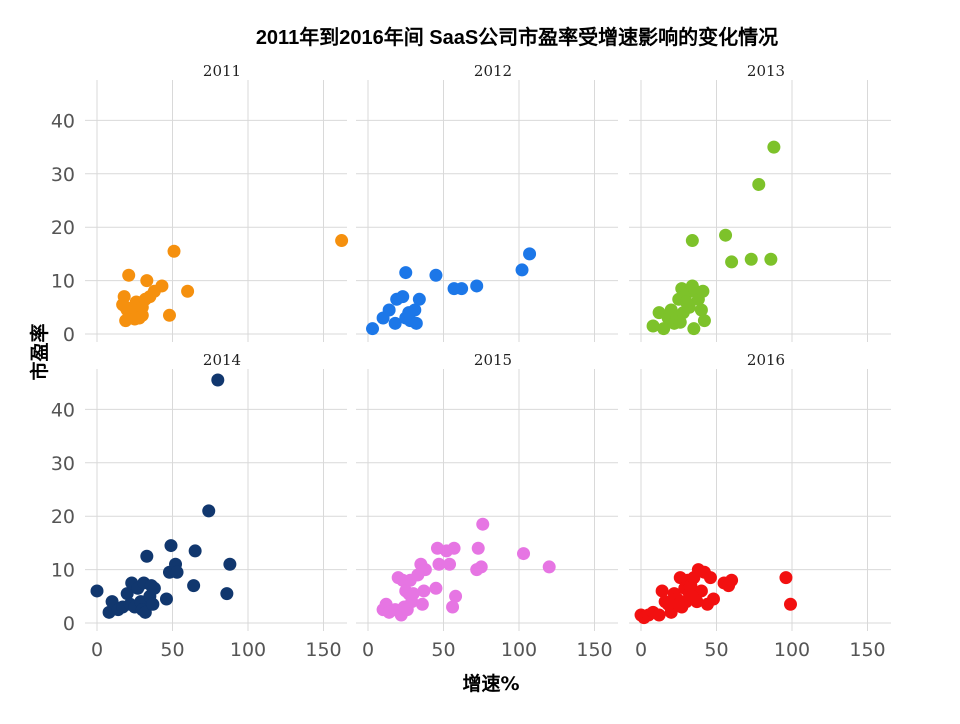 The image size is (960, 724). I want to click on panel-2012: 2012, so click(487, 202).